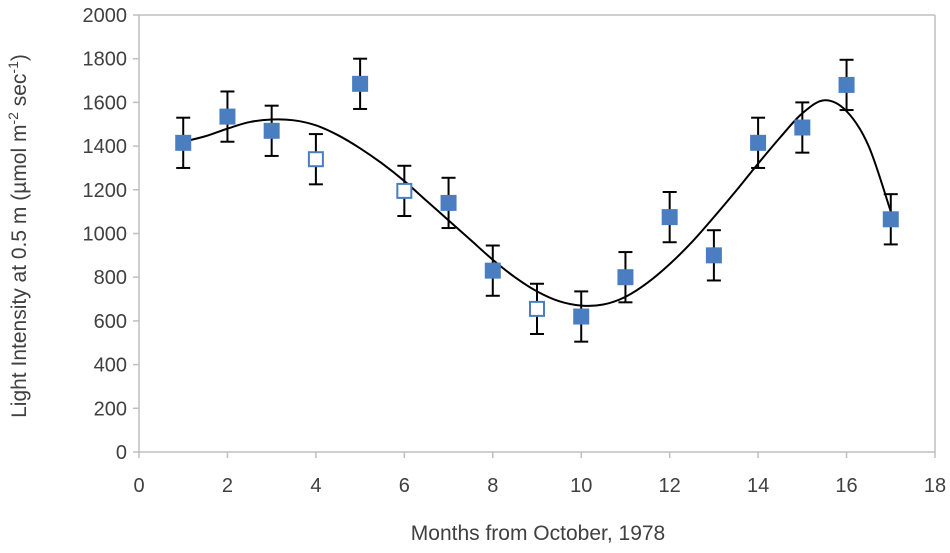 Image resolution: width=950 pixels, height=553 pixels. Describe the element at coordinates (105, 235) in the screenshot. I see `y-tick-label: 1000` at that location.